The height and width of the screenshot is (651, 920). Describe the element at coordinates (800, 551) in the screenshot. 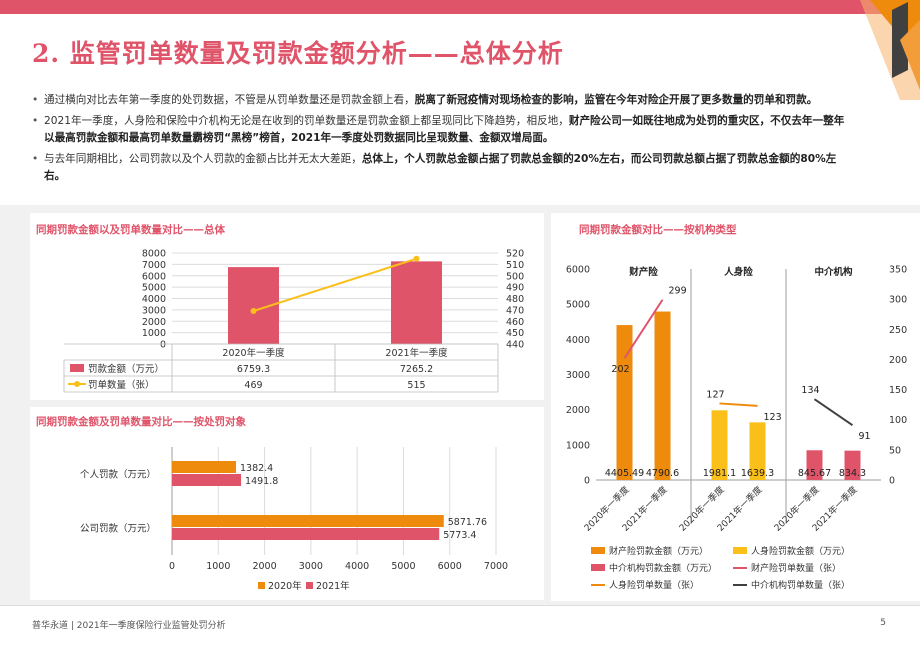

I see `legend-label: 人身险罚款金额（万元）` at that location.